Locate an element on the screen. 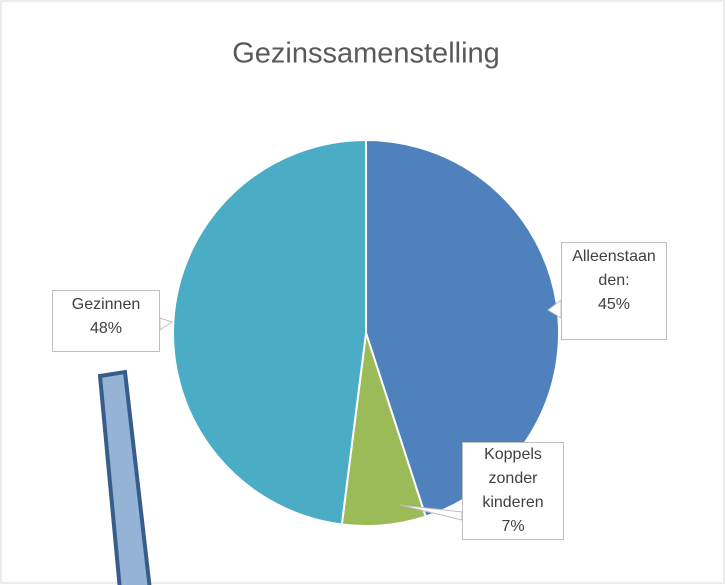 Image resolution: width=726 pixels, height=585 pixels. data-label: Gezinnen 48% is located at coordinates (106, 321).